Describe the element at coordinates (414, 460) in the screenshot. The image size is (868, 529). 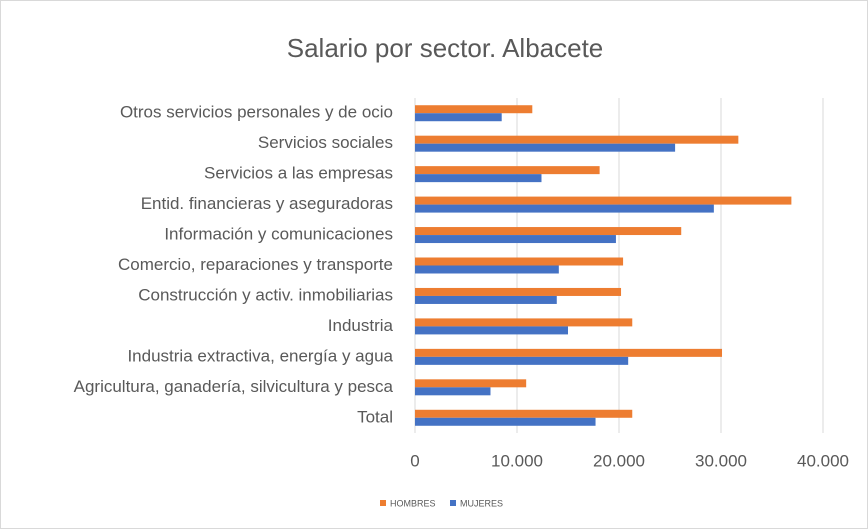
I see `x-tick-label: 0` at that location.